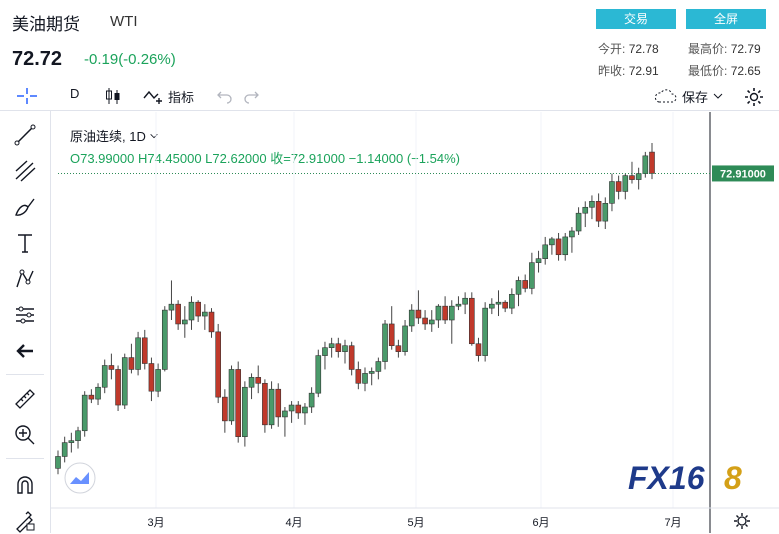 The width and height of the screenshot is (779, 534). I want to click on pattern-tool-icon, so click(25, 279).